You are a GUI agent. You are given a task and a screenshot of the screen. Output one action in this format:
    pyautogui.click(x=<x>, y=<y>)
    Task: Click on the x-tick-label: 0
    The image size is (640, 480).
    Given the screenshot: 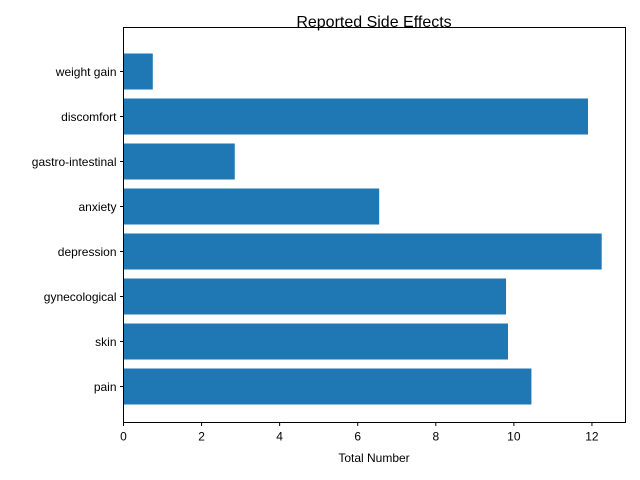 What is the action you would take?
    pyautogui.click(x=123, y=437)
    